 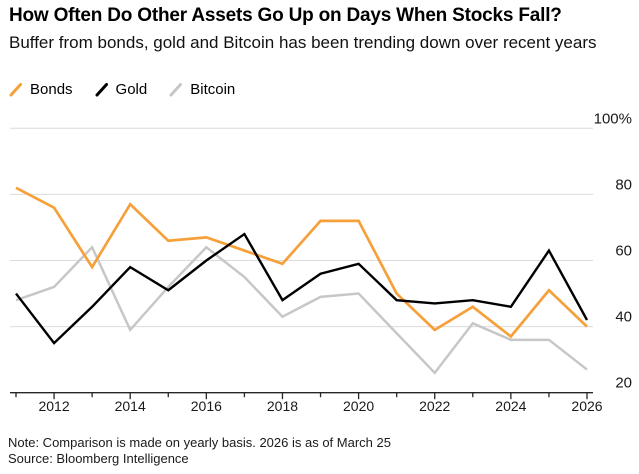 What do you see at coordinates (15, 89) in the screenshot?
I see `bonds-slash-icon` at bounding box center [15, 89].